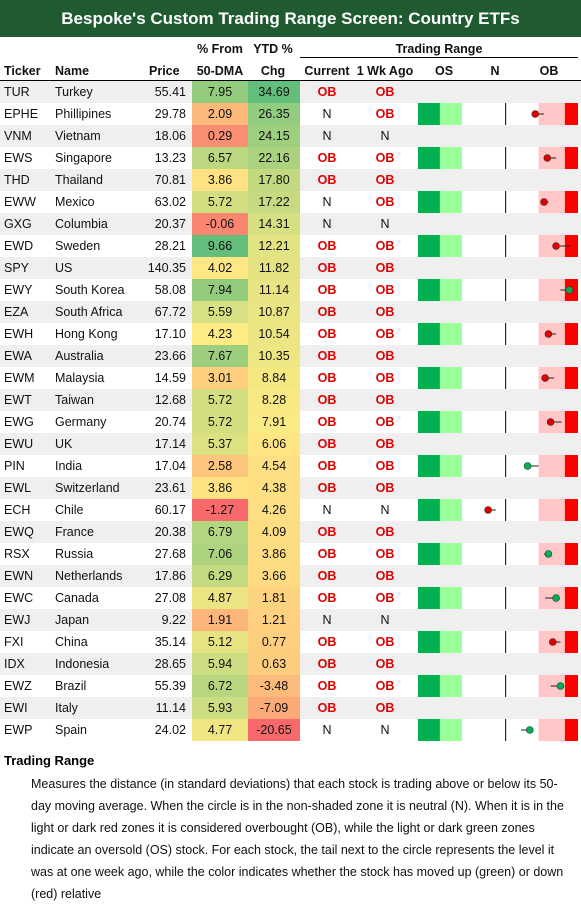 The width and height of the screenshot is (581, 905). Describe the element at coordinates (170, 202) in the screenshot. I see `price-cell: 63.02` at that location.